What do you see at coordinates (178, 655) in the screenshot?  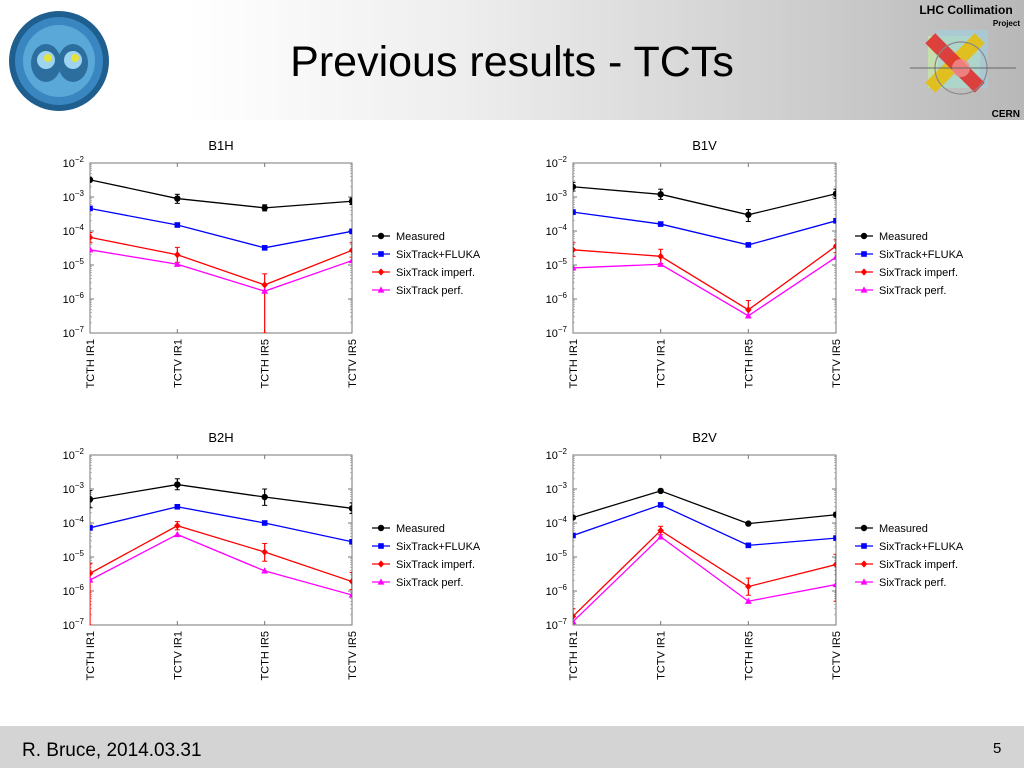 I see `x-tick-label: TCTV IR1` at bounding box center [178, 655].